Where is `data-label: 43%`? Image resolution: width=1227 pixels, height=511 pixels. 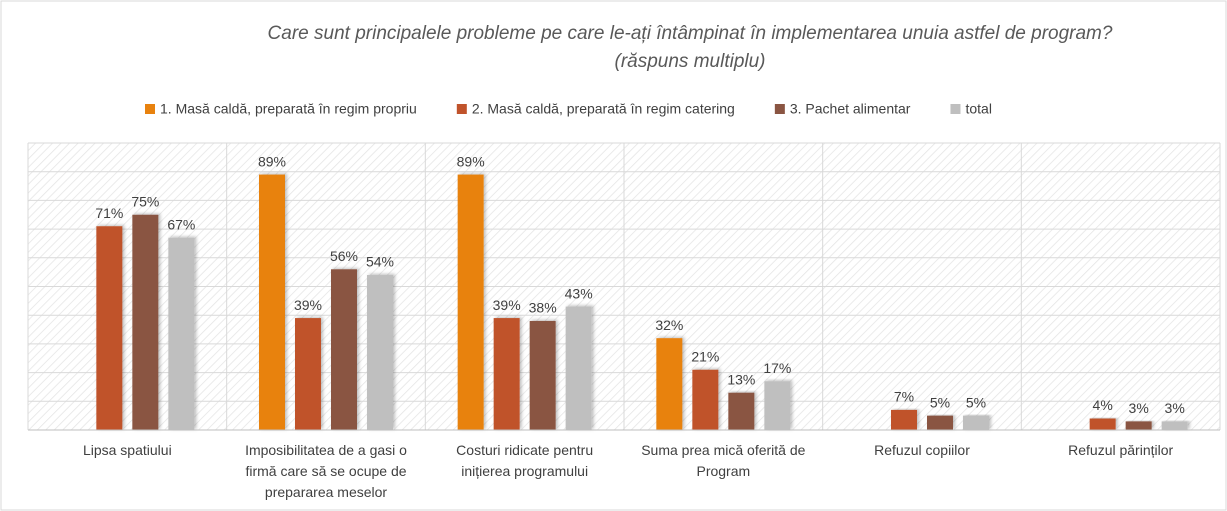 data-label: 43% is located at coordinates (579, 293).